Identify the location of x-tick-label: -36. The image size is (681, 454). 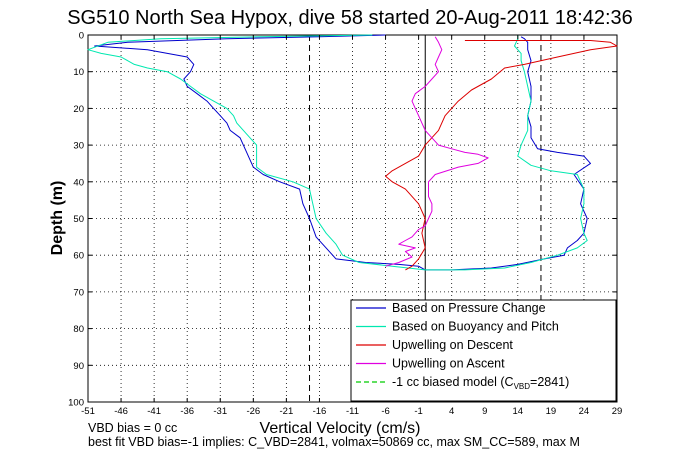
(187, 411).